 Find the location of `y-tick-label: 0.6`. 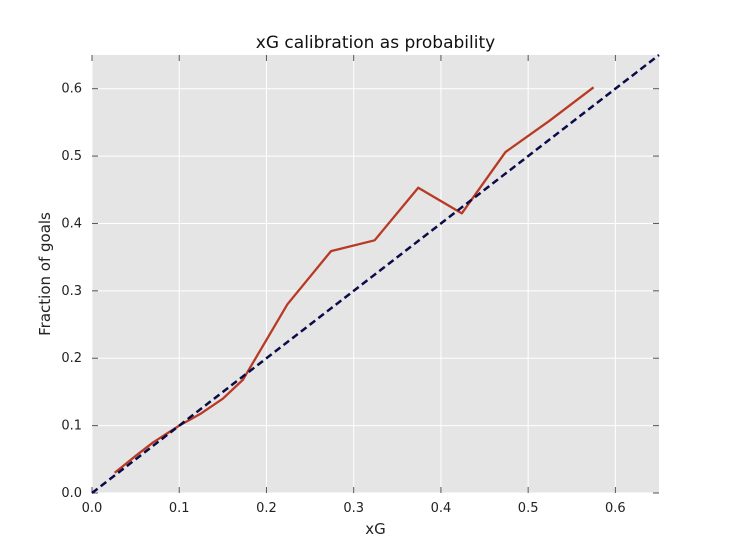

y-tick-label: 0.6 is located at coordinates (71, 89).